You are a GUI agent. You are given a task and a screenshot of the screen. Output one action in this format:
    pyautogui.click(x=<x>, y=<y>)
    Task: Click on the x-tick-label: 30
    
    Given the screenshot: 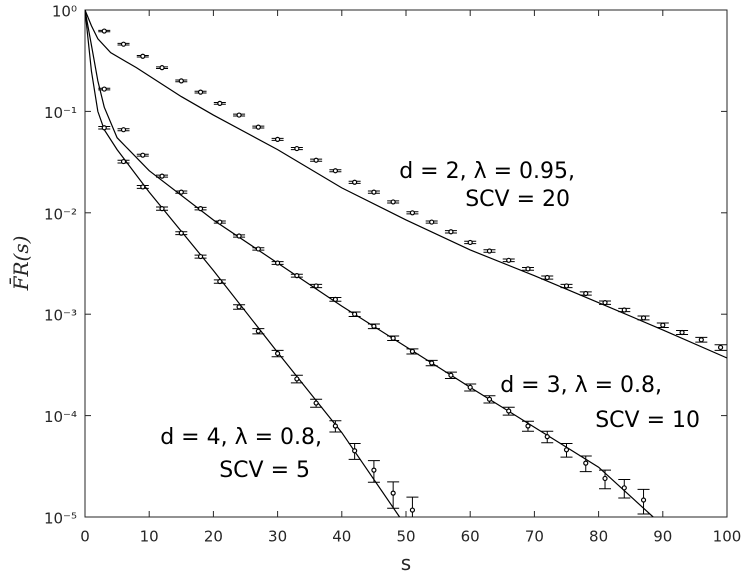 What is the action you would take?
    pyautogui.click(x=277, y=537)
    